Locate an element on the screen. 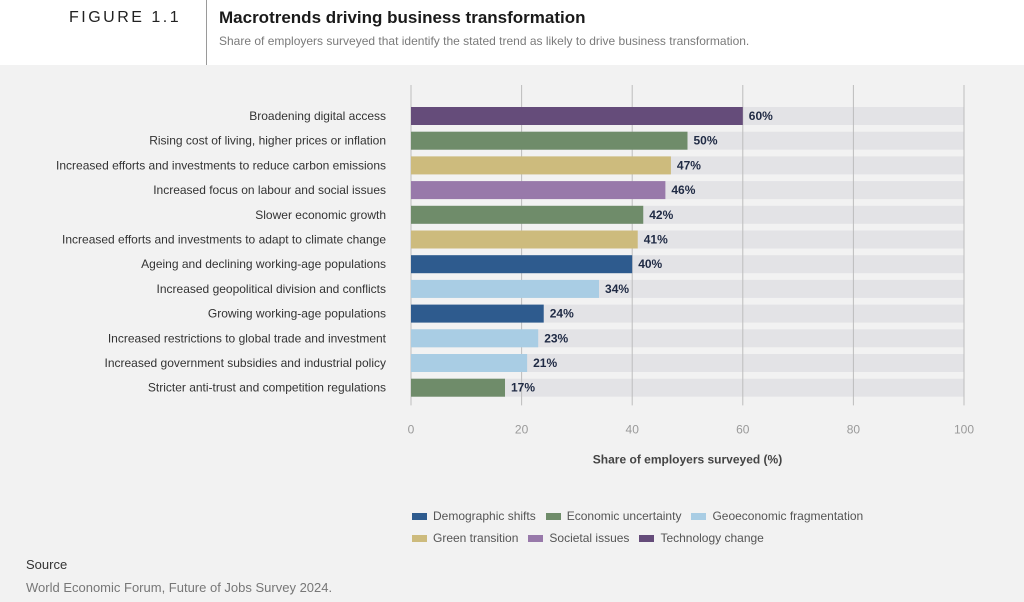 The image size is (1024, 602). legend-item: Demographic shifts is located at coordinates (474, 516).